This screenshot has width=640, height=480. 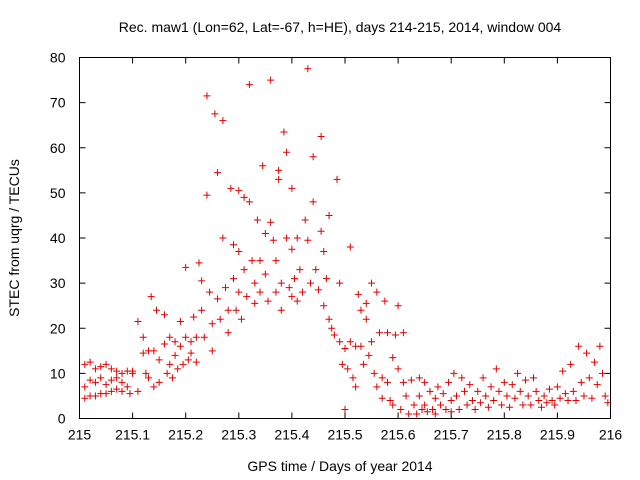 What do you see at coordinates (504, 435) in the screenshot?
I see `x-tick-label: 215.8` at bounding box center [504, 435].